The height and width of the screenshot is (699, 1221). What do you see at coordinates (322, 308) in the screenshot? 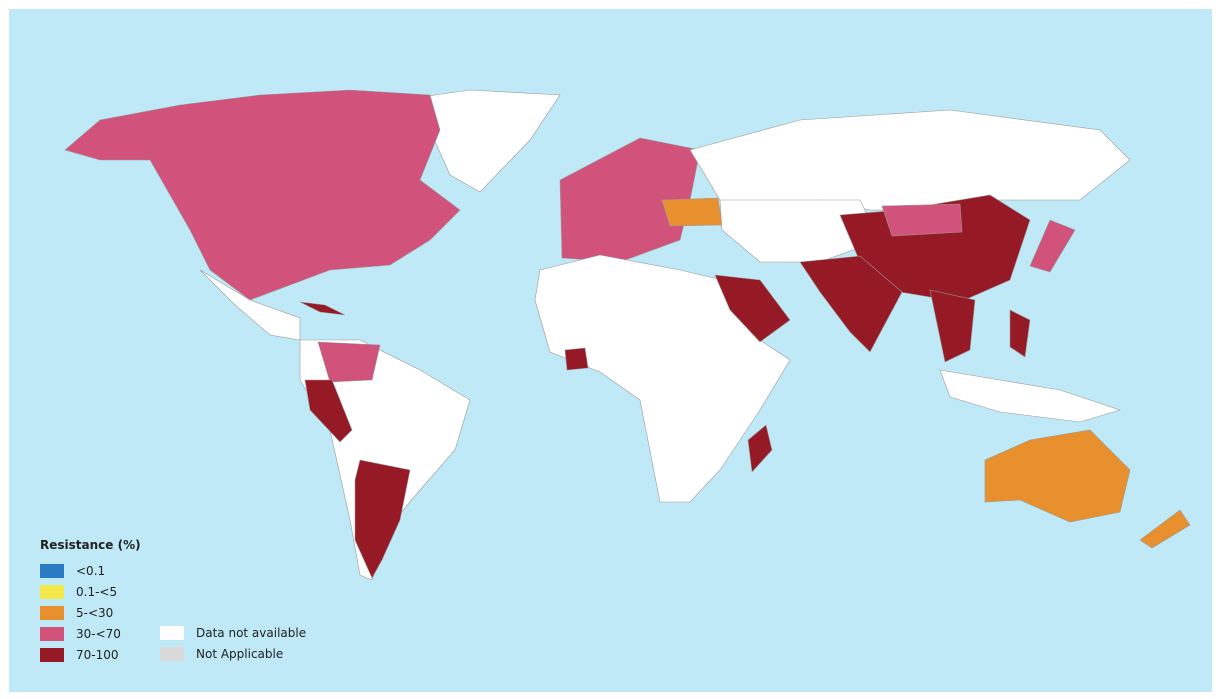
I see `region-cuba` at bounding box center [322, 308].